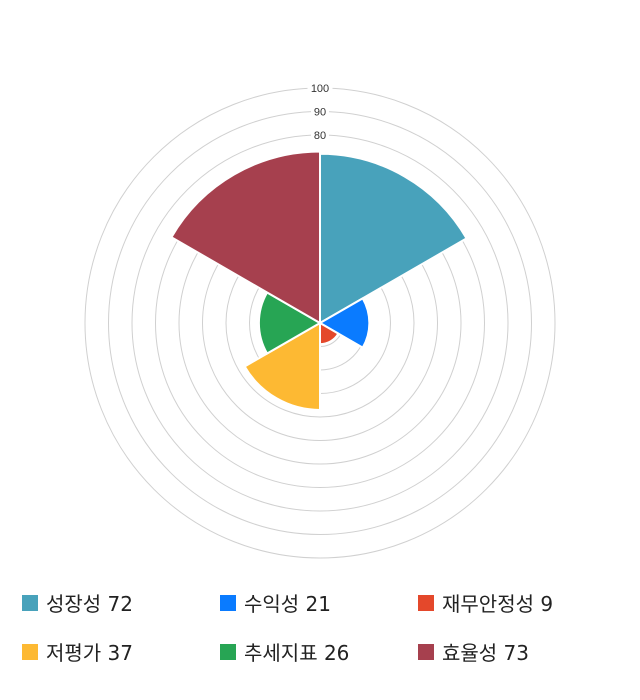 The height and width of the screenshot is (700, 640). I want to click on sector-성장성, so click(393, 238).